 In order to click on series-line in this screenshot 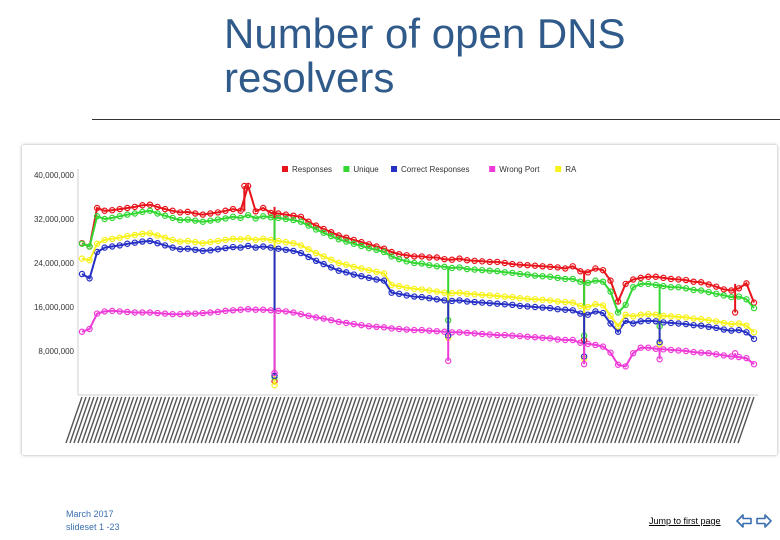, I will do `click(418, 338)`.